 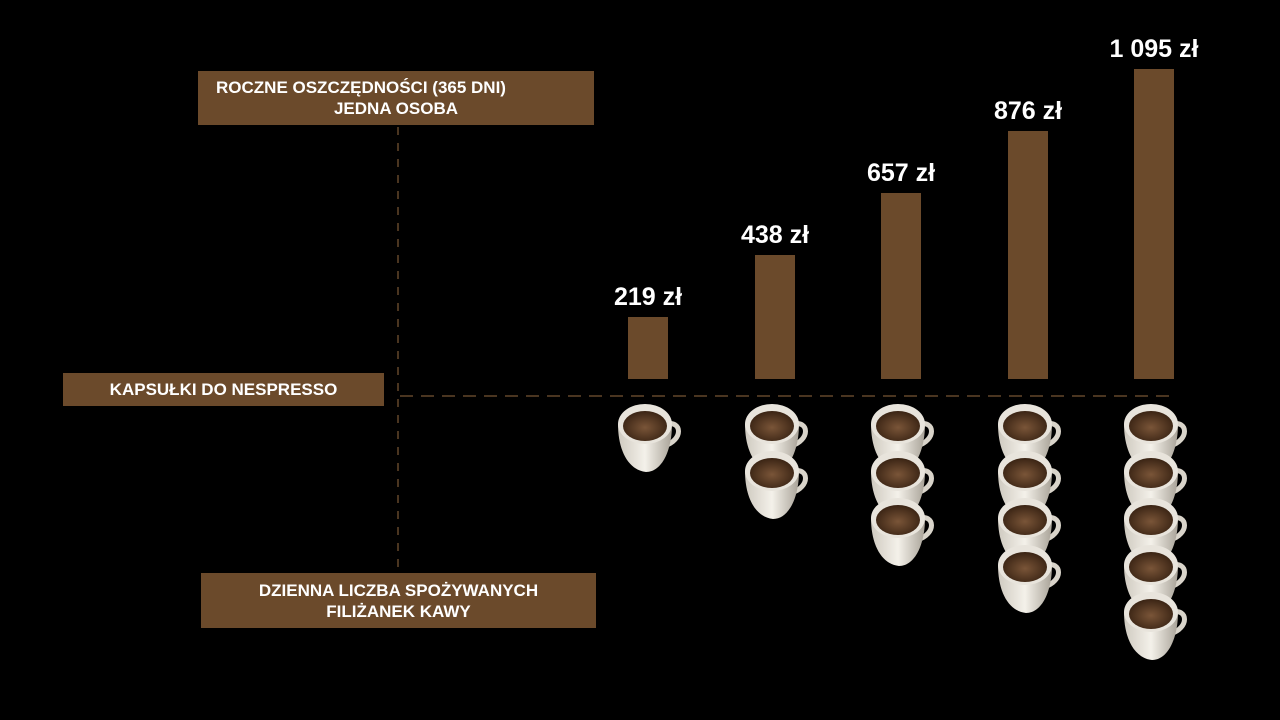 I want to click on data-label: 438 zł, so click(x=775, y=235).